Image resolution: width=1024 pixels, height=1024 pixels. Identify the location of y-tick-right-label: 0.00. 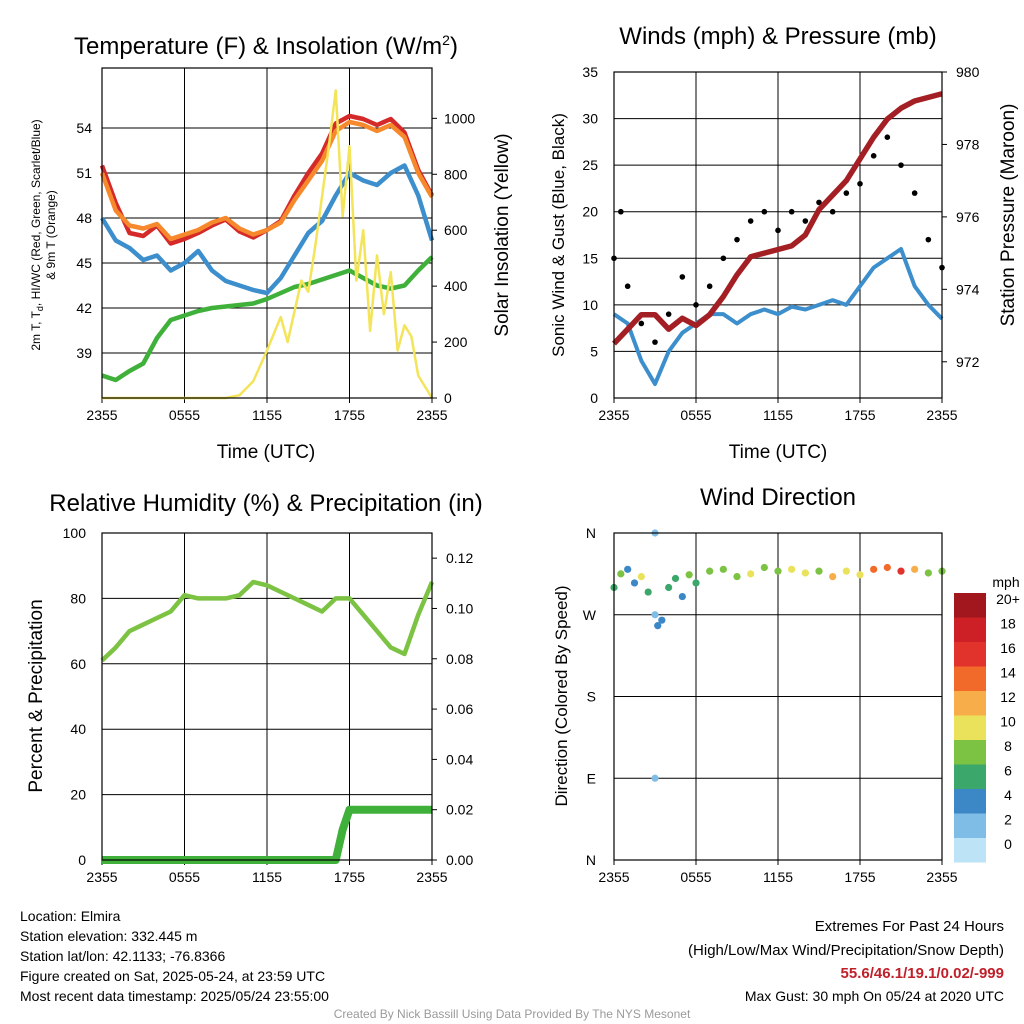
(459, 860).